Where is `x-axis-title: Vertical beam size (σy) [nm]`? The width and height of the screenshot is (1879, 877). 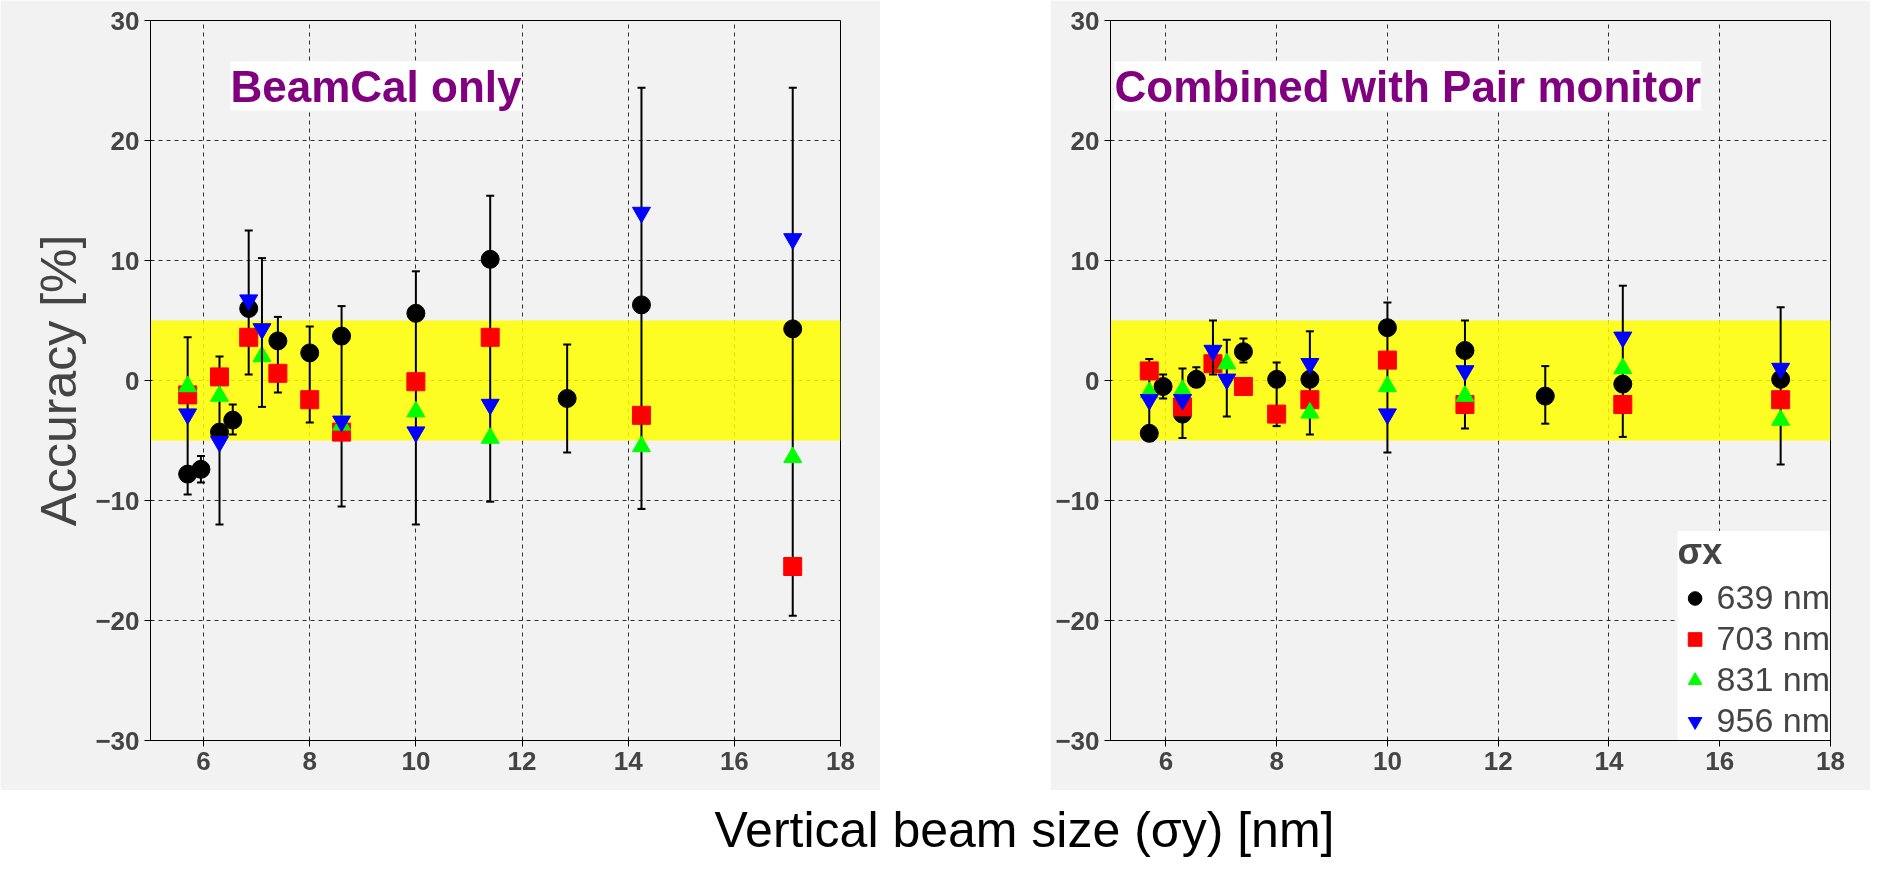
x-axis-title: Vertical beam size (σy) [nm] is located at coordinates (1024, 830).